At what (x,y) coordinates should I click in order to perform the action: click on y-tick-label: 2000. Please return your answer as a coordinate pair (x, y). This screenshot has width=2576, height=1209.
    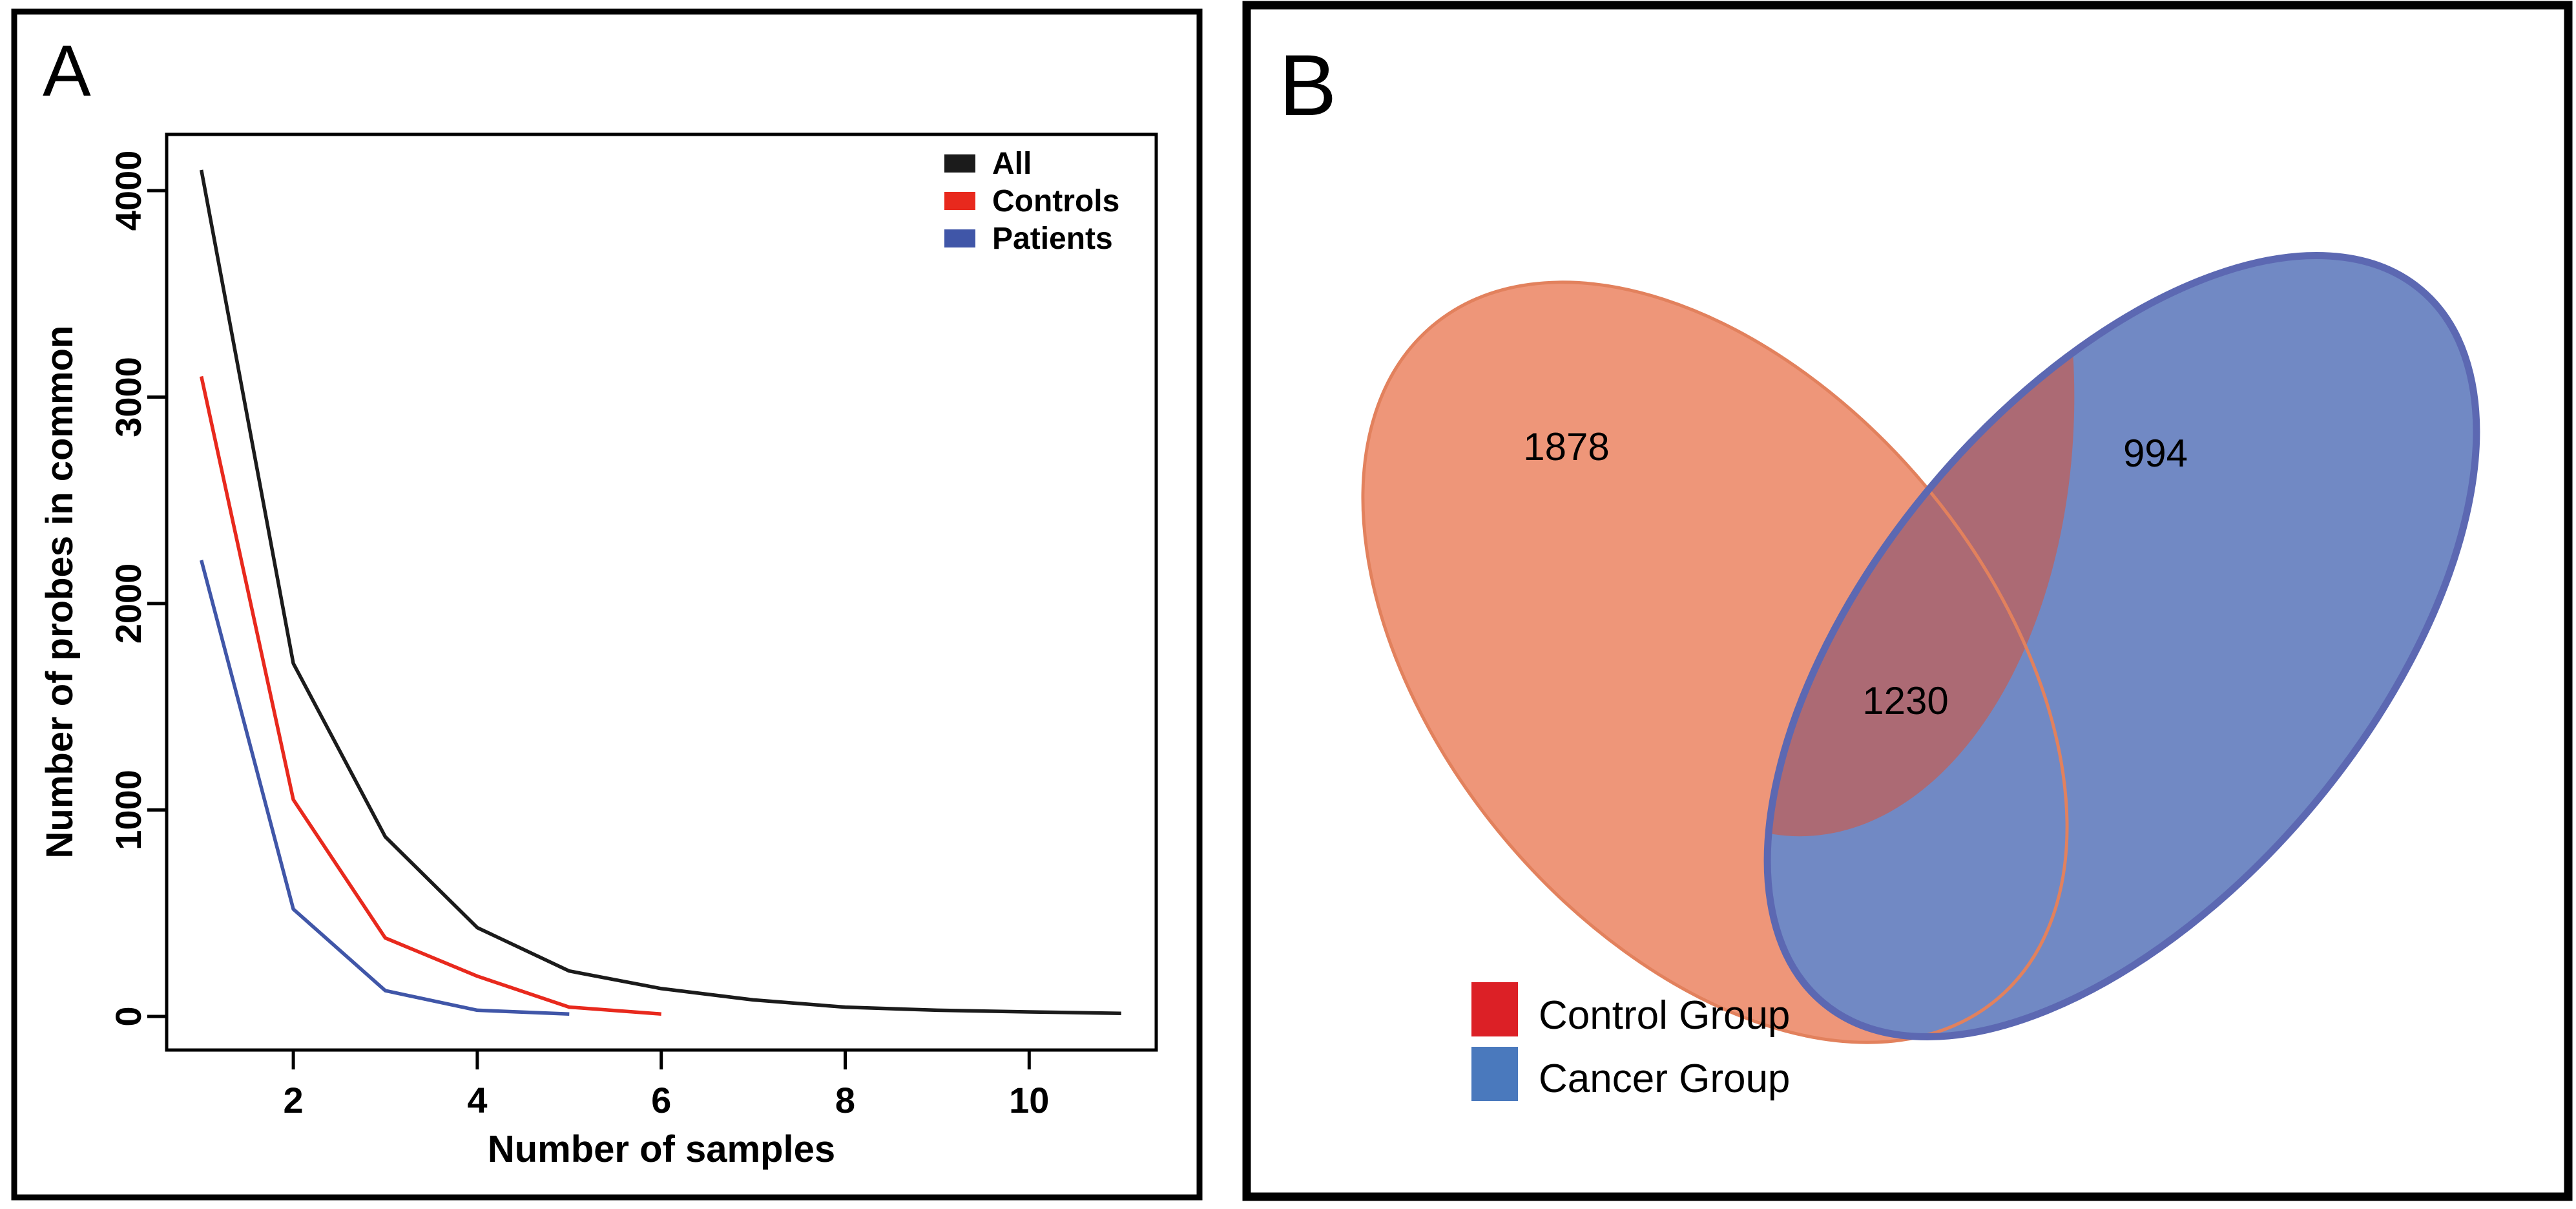
    Looking at the image, I should click on (128, 603).